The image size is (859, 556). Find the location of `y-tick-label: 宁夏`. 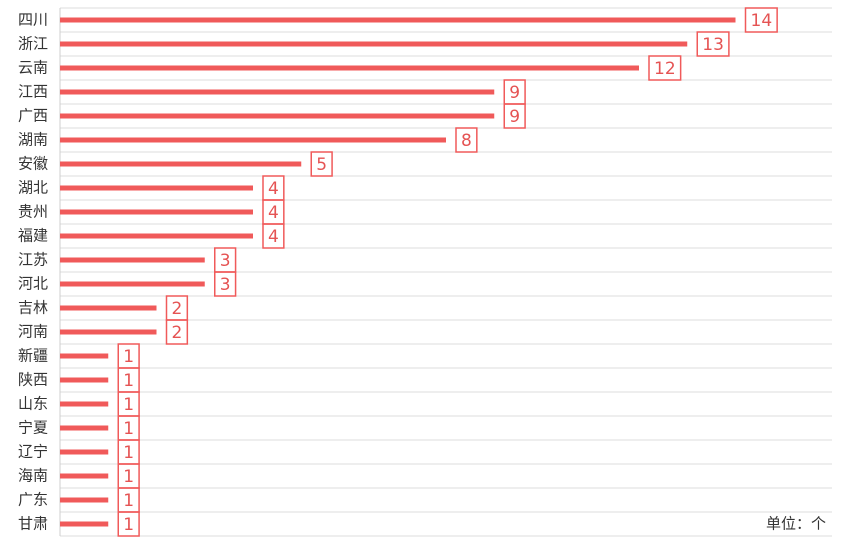

y-tick-label: 宁夏 is located at coordinates (33, 428).